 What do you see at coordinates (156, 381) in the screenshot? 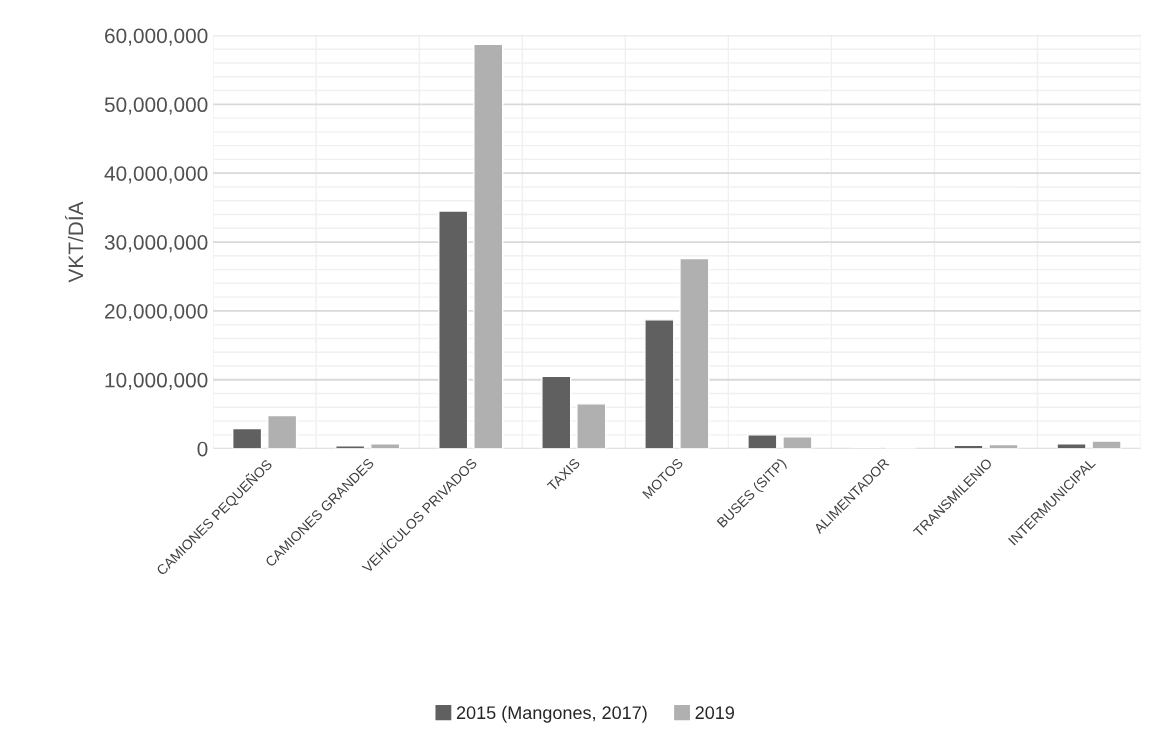
I see `y-tick-label: 10,000,000` at bounding box center [156, 381].